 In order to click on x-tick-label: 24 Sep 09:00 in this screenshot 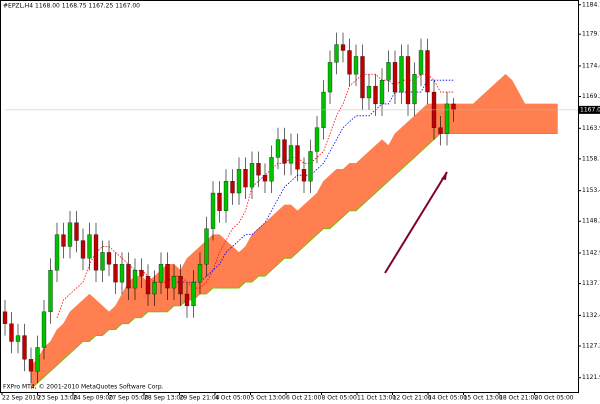, I will do `click(93, 398)`.